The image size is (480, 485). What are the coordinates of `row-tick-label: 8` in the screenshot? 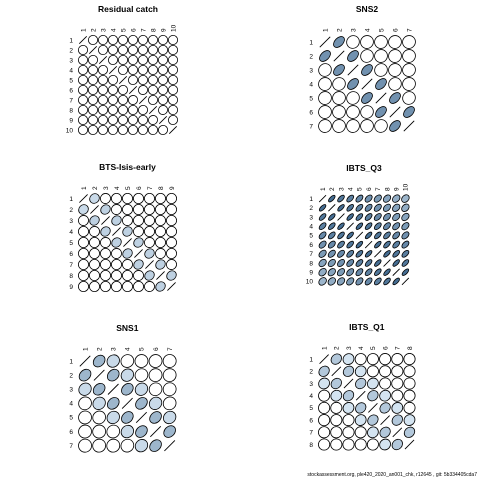 It's located at (71, 110).